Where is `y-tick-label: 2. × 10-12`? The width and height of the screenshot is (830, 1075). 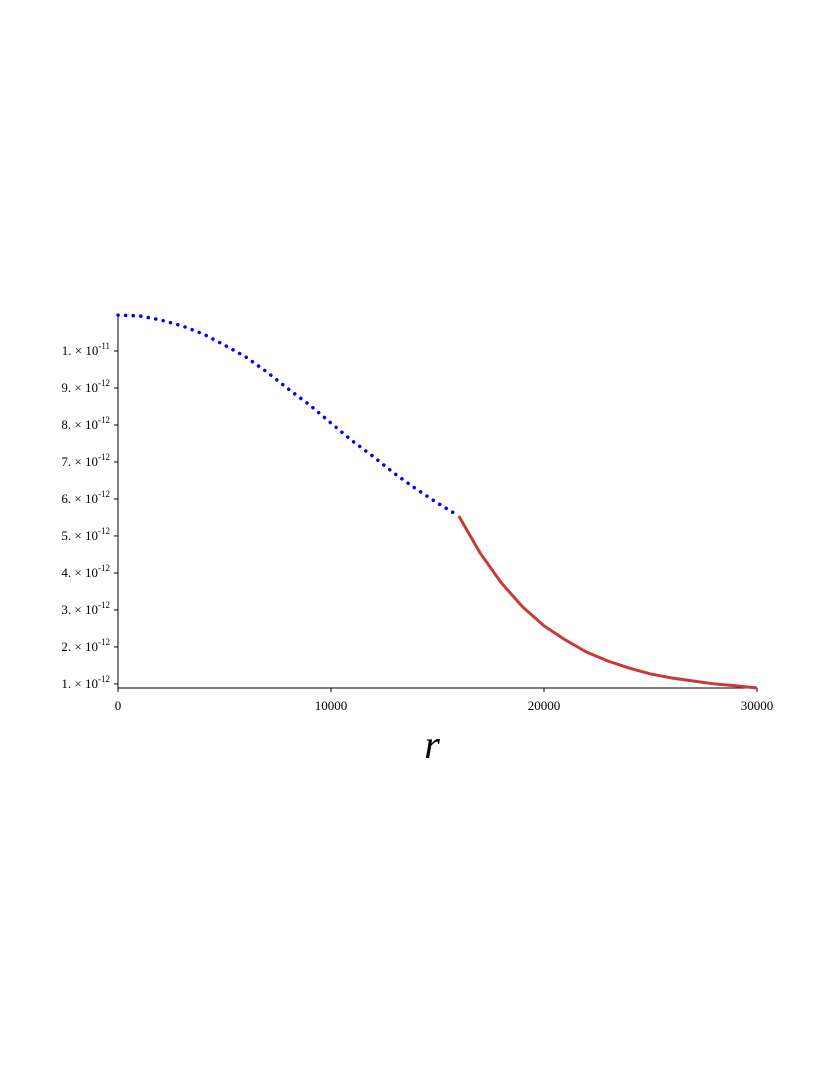
y-tick-label: 2. × 10-12 is located at coordinates (85, 645).